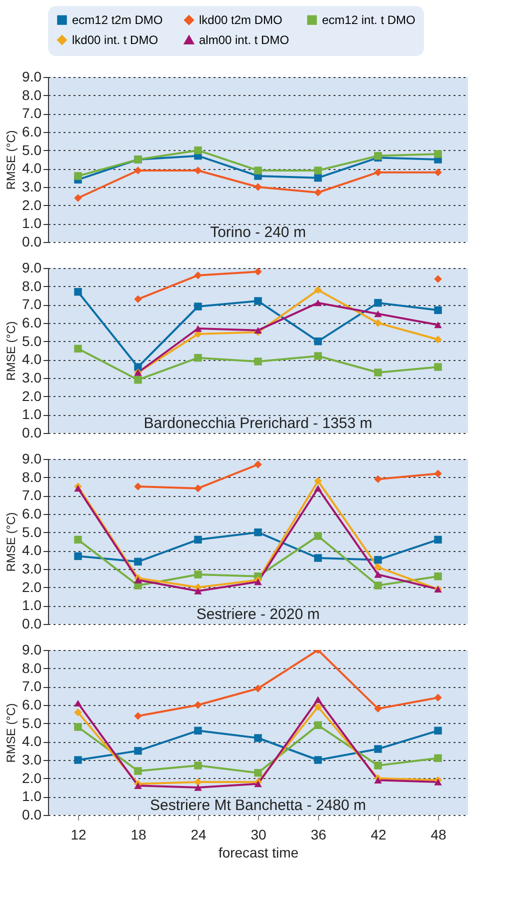  I want to click on annotation: Sestriere - 2020 m, so click(258, 614).